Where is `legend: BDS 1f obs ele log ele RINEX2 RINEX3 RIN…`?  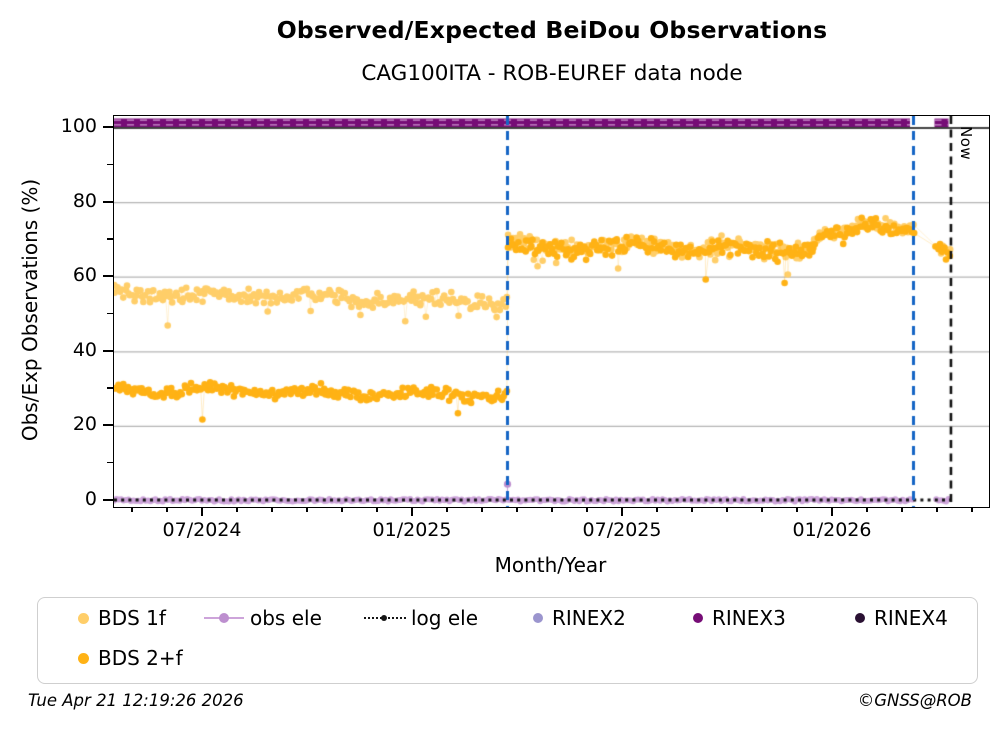
legend: BDS 1f obs ele log ele RINEX2 RINEX3 RIN… is located at coordinates (507, 640).